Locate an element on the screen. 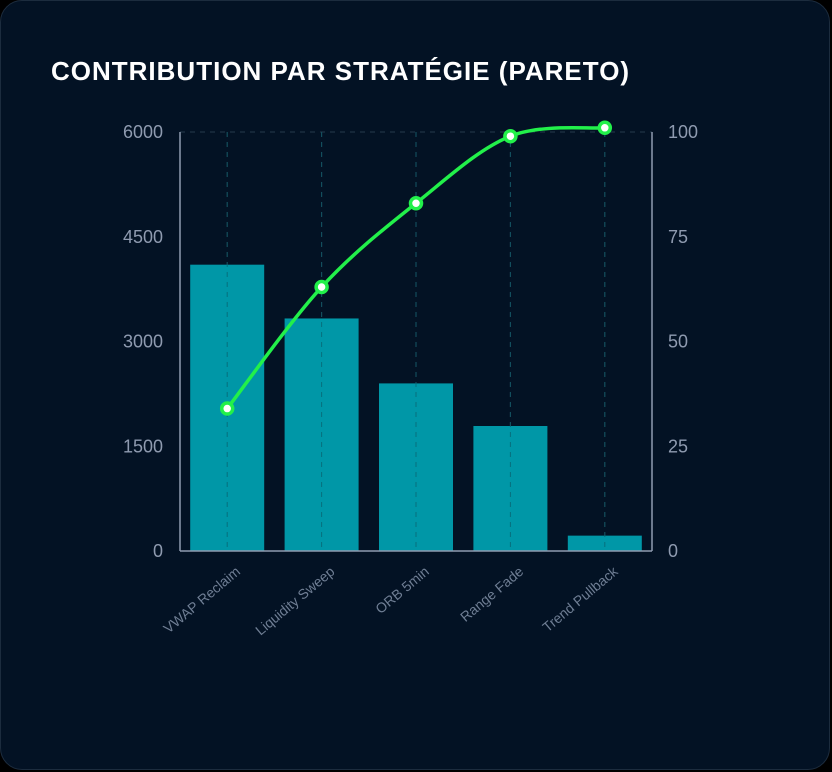 The height and width of the screenshot is (772, 832). category-label: Trend Pullback is located at coordinates (580, 598).